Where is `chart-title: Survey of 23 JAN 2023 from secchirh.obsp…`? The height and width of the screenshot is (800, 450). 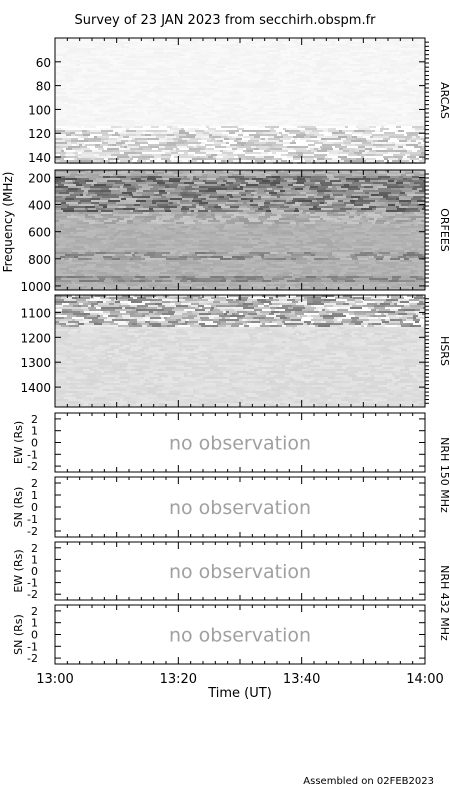
chart-title: Survey of 23 JAN 2023 from secchirh.obsp… is located at coordinates (226, 20).